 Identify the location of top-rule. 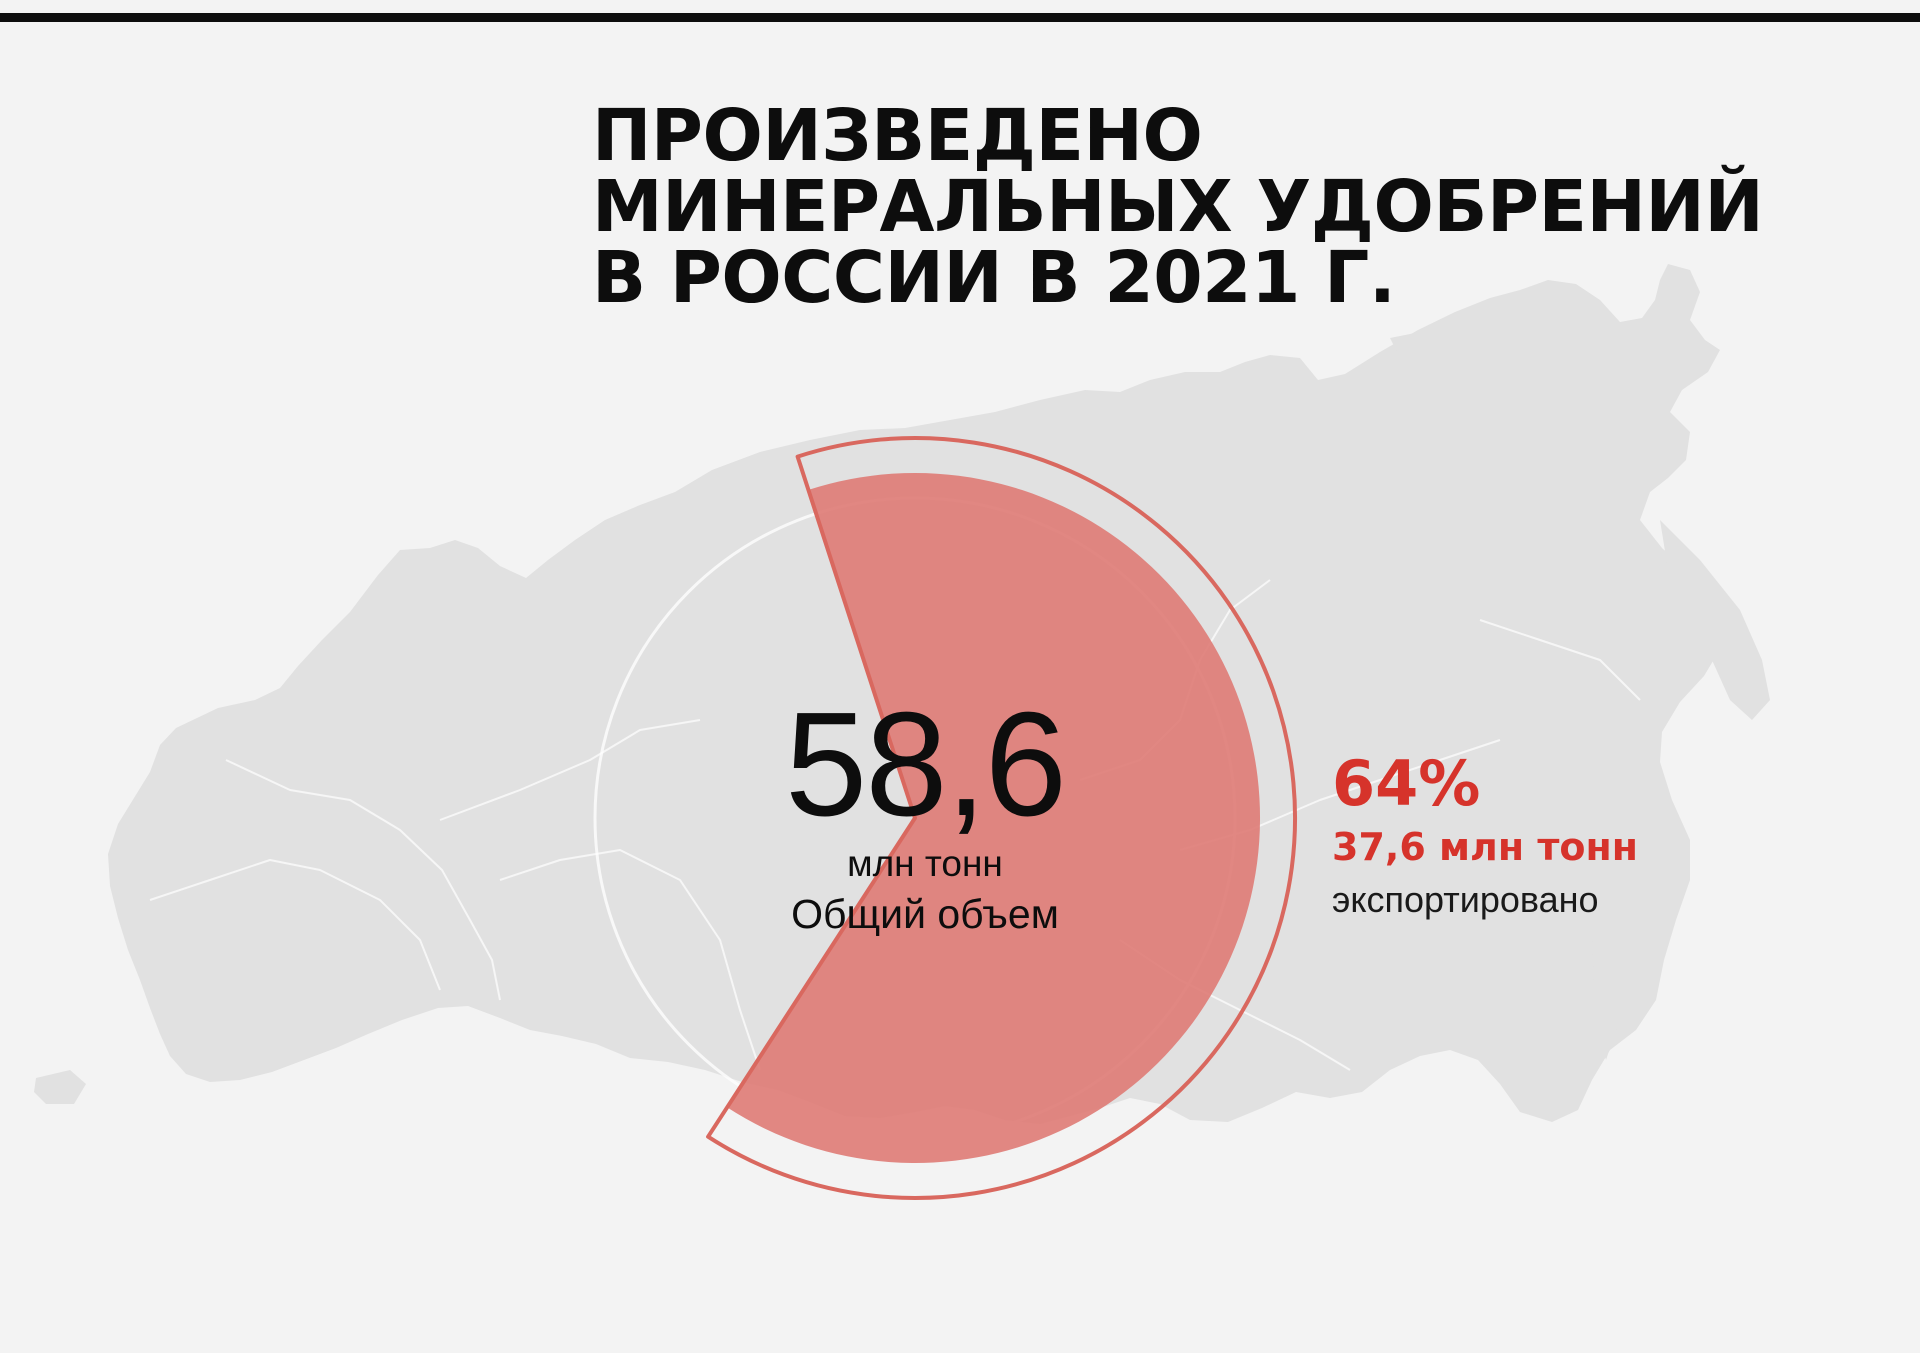
(960, 17).